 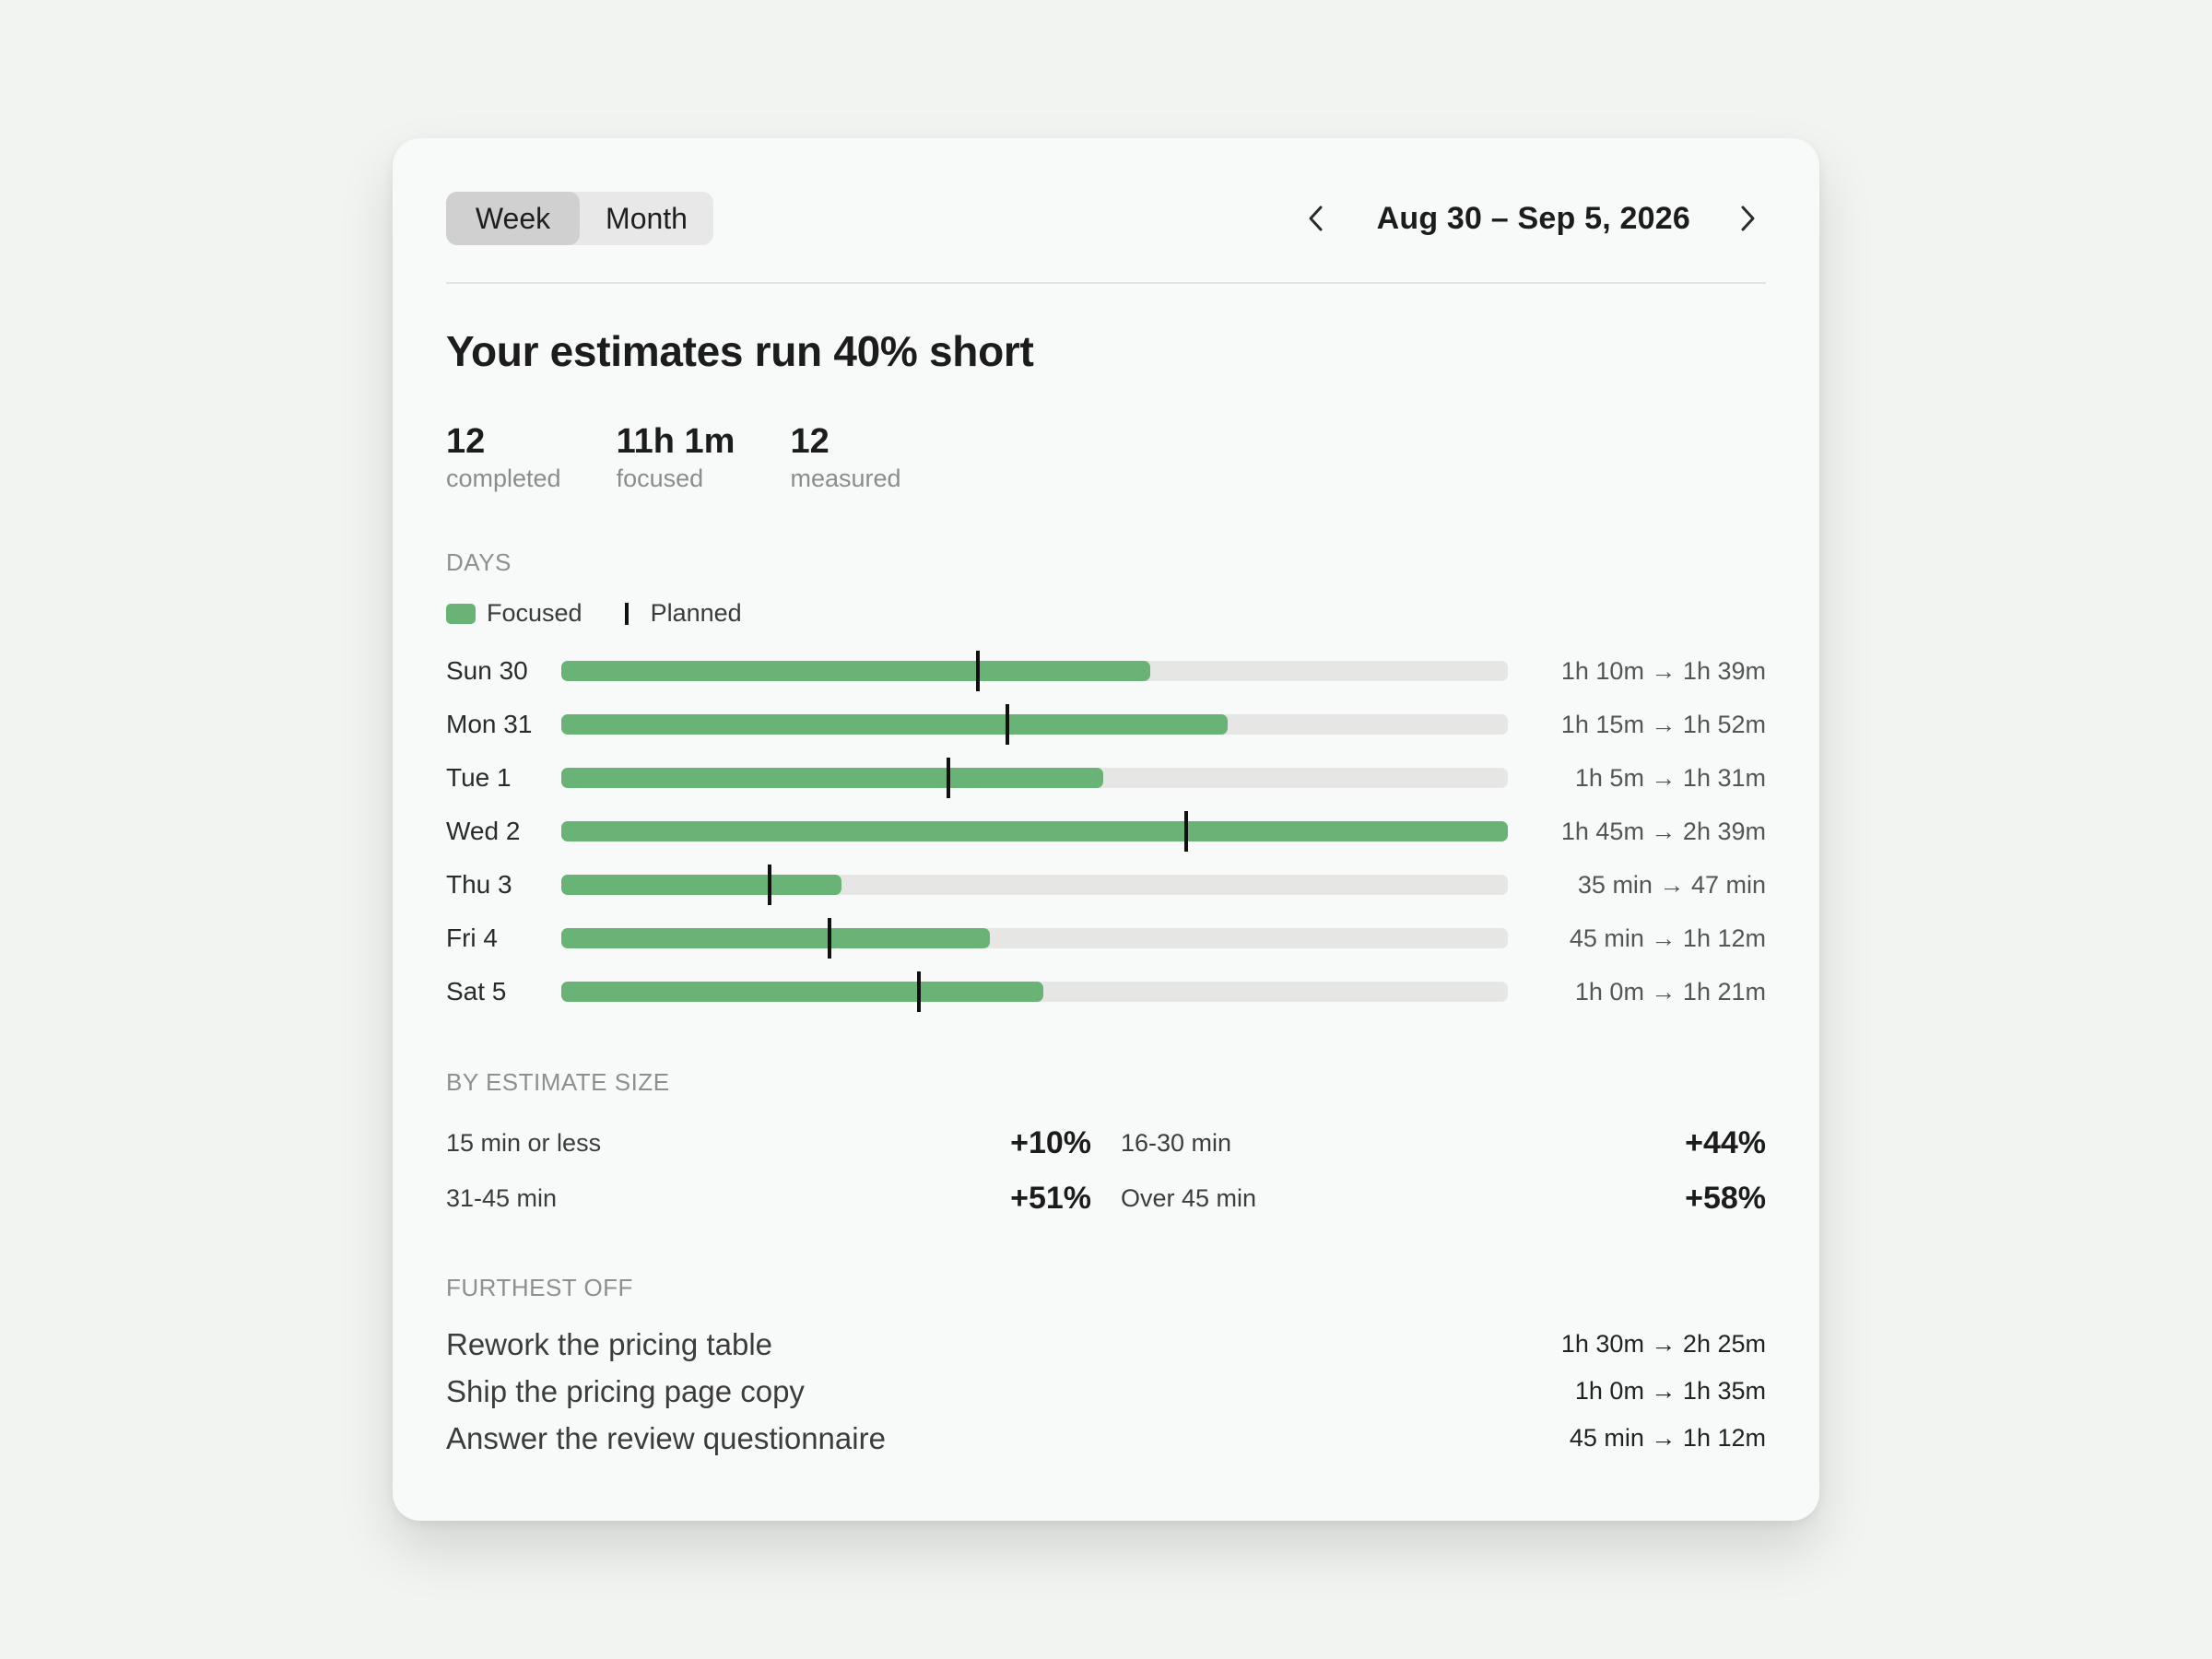 What do you see at coordinates (675, 441) in the screenshot?
I see `stat-value: 11h 1m` at bounding box center [675, 441].